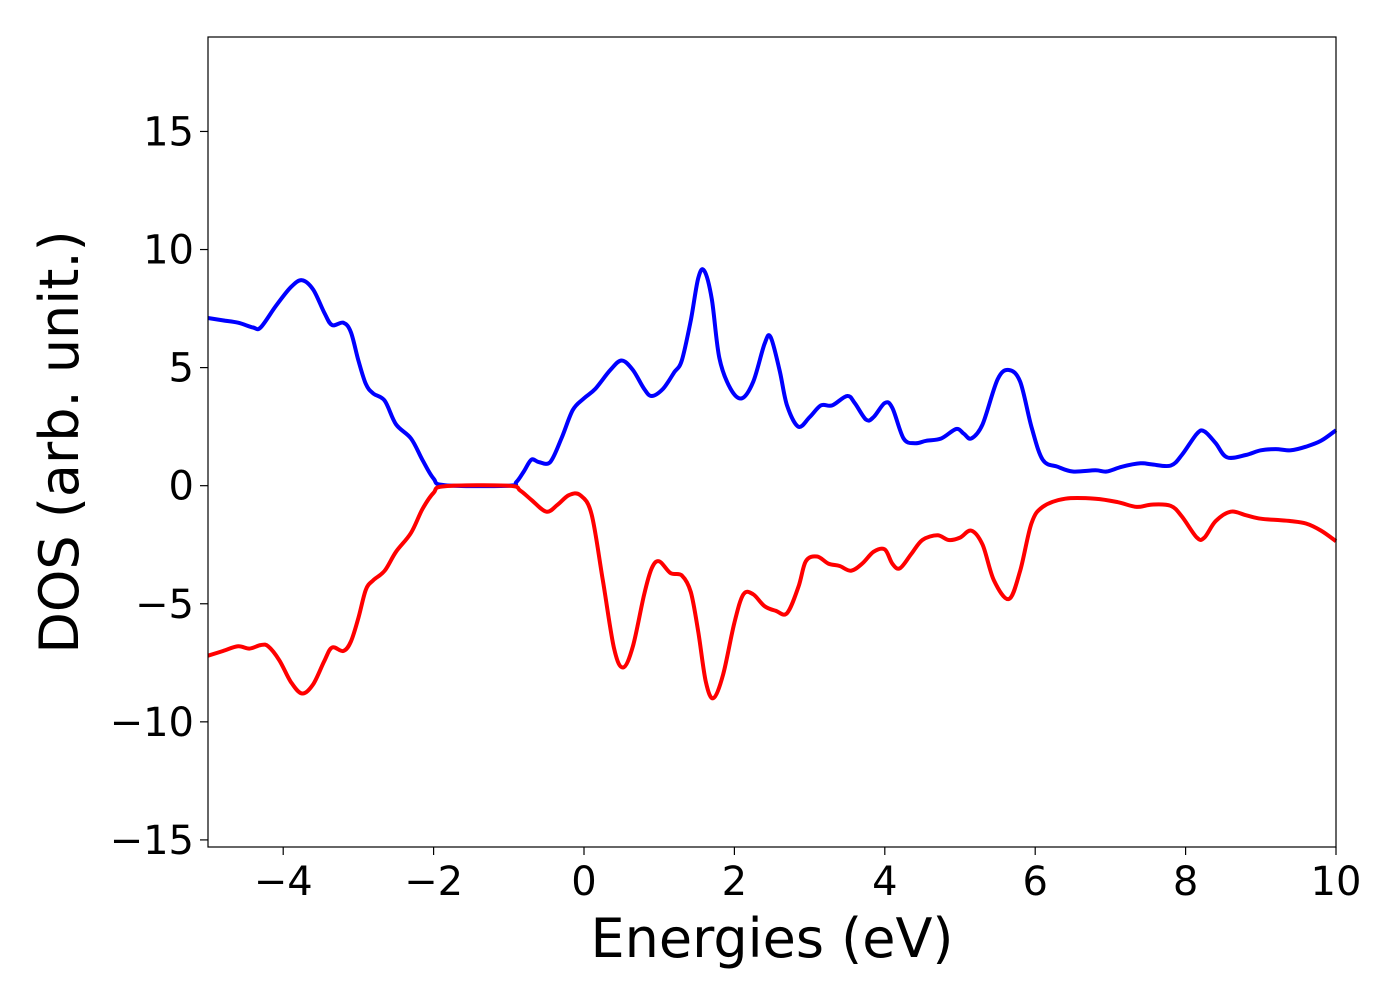  I want to click on x-axis-label: Energies (eV), so click(772, 938).